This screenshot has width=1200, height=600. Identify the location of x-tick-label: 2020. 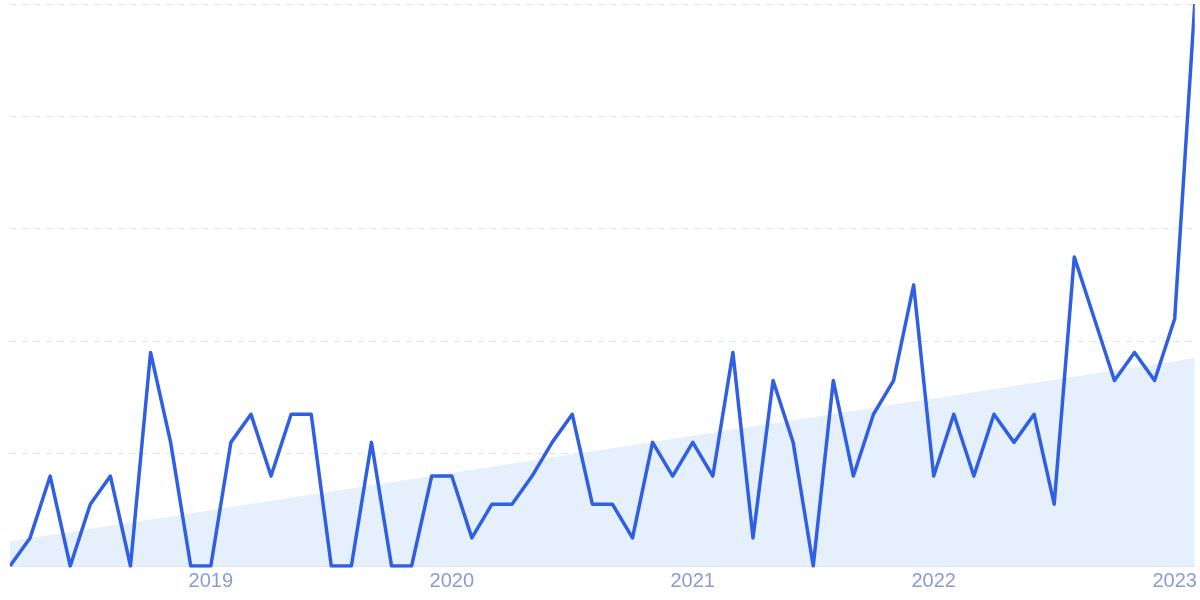
(452, 579).